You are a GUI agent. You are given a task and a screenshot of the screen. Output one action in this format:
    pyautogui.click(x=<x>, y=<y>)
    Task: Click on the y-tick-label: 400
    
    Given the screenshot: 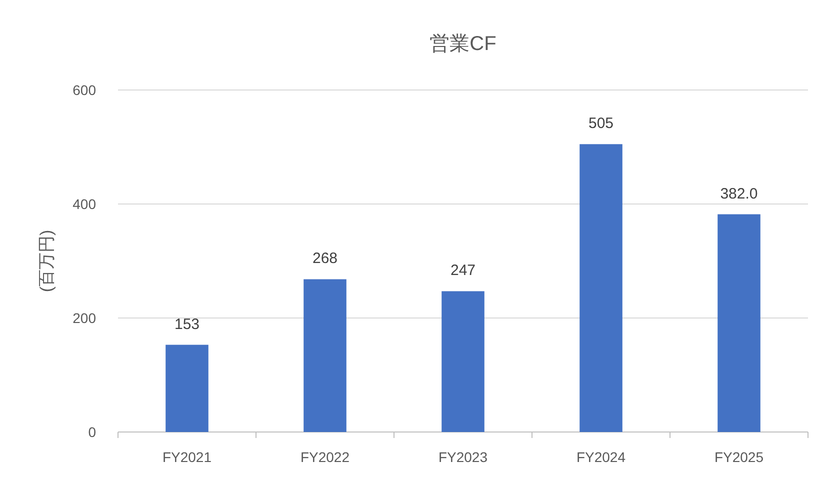 What is the action you would take?
    pyautogui.click(x=84, y=204)
    